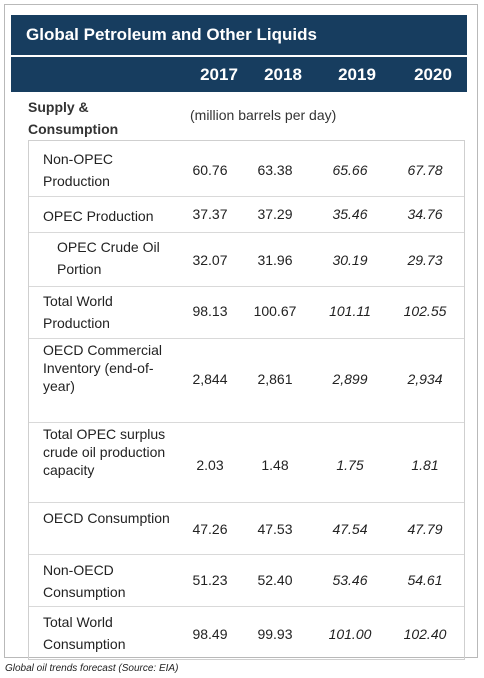 The height and width of the screenshot is (678, 484). Describe the element at coordinates (350, 529) in the screenshot. I see `value-2019: 47.54` at that location.